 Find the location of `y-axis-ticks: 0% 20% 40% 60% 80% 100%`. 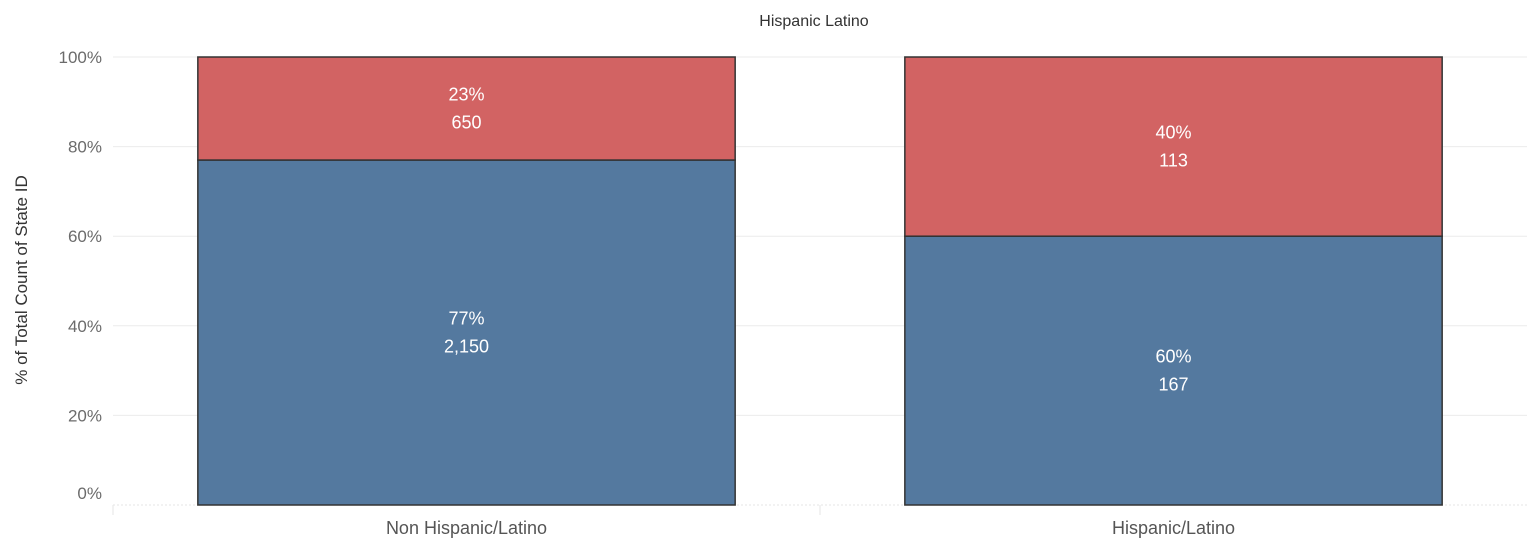

y-axis-ticks: 0% 20% 40% 60% 80% 100% is located at coordinates (80, 275).